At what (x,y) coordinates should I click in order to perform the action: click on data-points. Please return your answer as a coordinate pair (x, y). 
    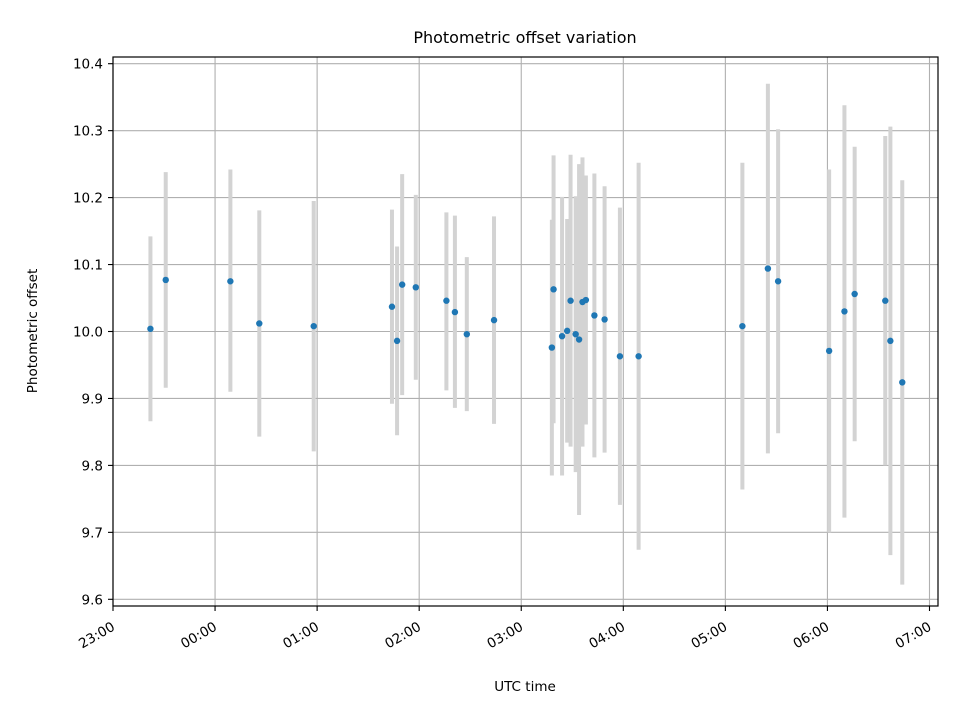
    Looking at the image, I should click on (526, 325).